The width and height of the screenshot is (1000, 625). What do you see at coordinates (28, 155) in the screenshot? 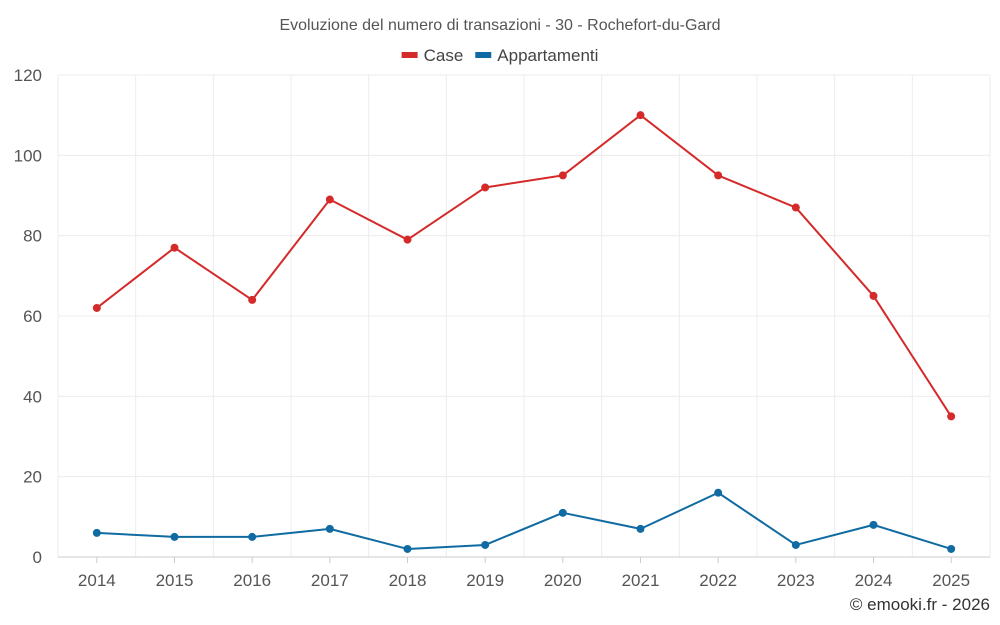
I see `y-tick-label: 100` at bounding box center [28, 155].